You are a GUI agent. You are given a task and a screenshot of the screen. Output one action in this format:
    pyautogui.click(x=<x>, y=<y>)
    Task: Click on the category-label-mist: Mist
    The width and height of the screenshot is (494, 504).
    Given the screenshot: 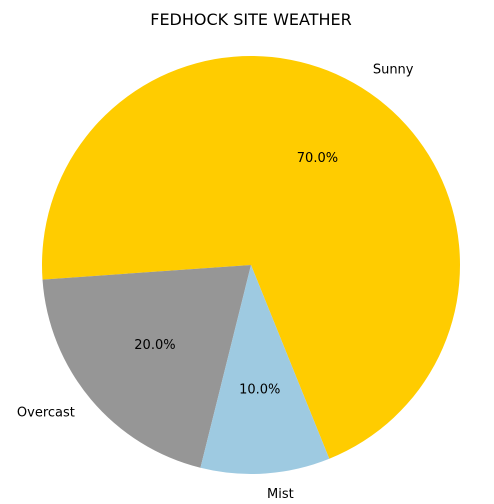 What is the action you would take?
    pyautogui.click(x=280, y=494)
    